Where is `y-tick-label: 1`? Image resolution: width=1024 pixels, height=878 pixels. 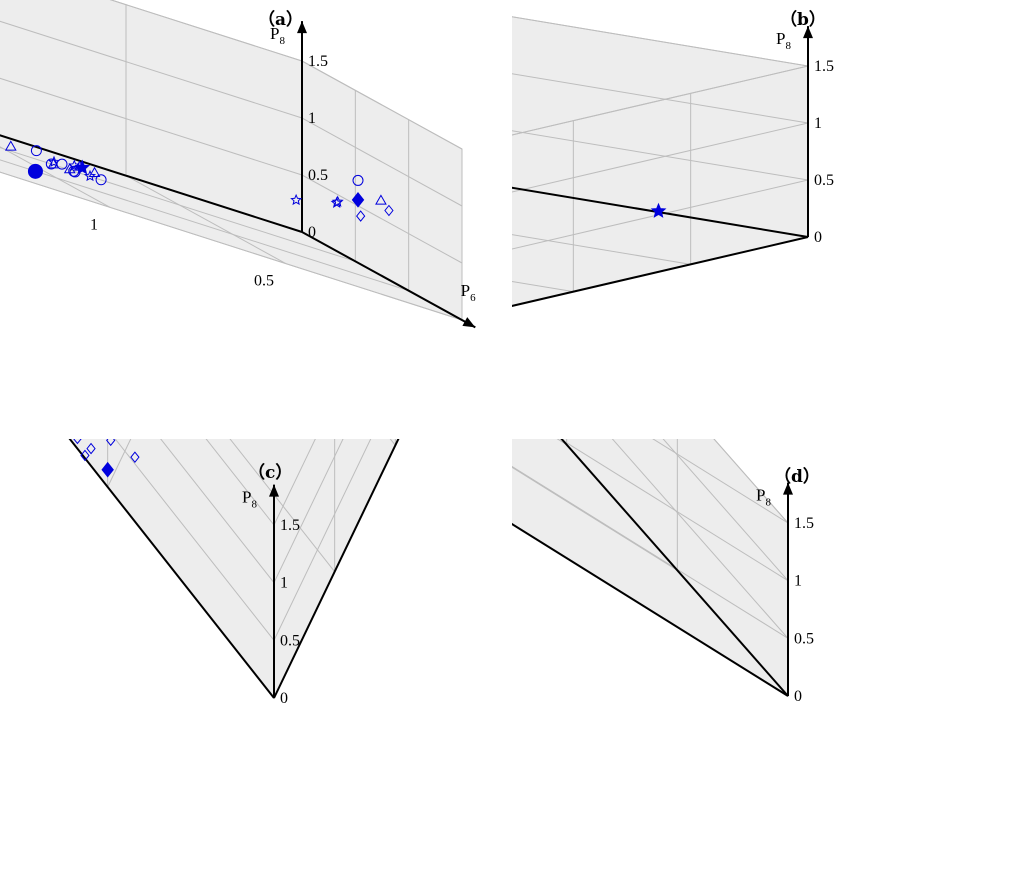
y-tick-label: 1 is located at coordinates (94, 224).